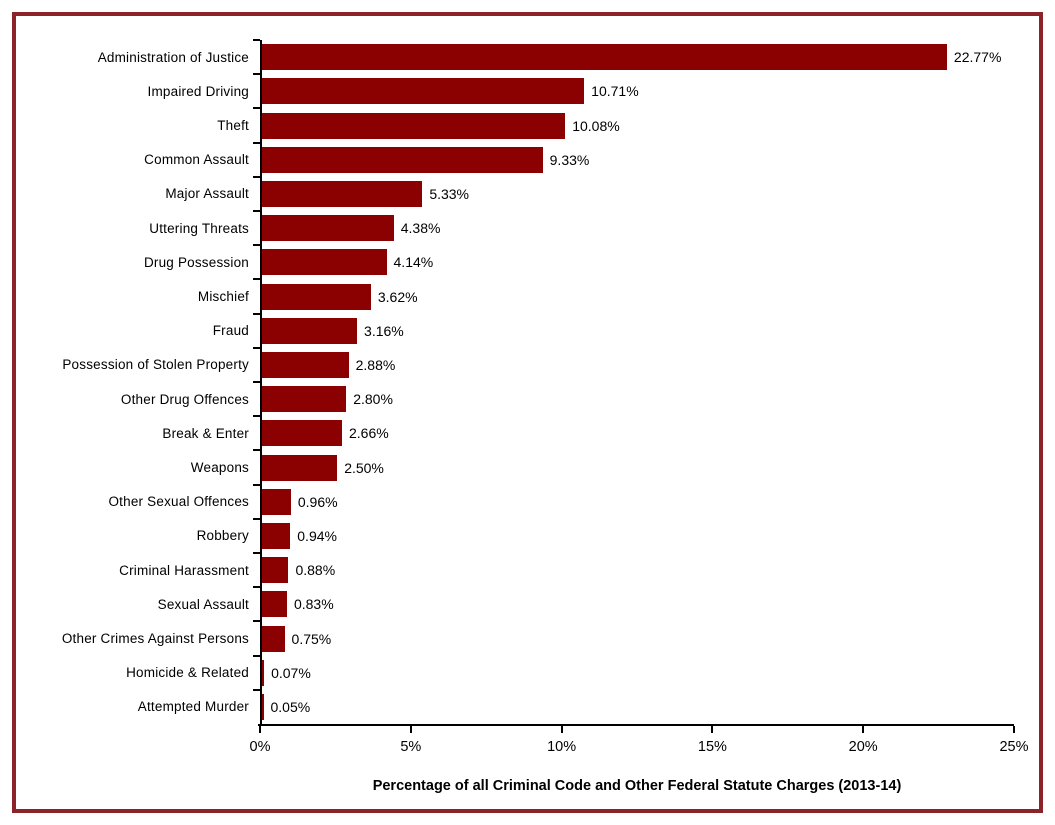 The height and width of the screenshot is (825, 1055). What do you see at coordinates (384, 330) in the screenshot?
I see `value-label: 3.16%` at bounding box center [384, 330].